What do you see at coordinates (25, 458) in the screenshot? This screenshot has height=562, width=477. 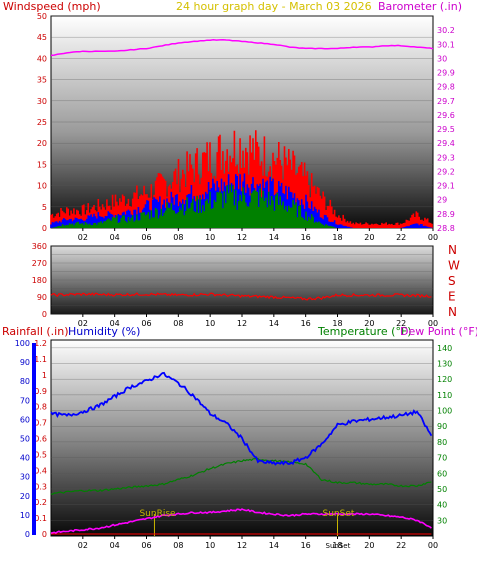 I see `humidity-y-tick-label: 40` at bounding box center [25, 458].